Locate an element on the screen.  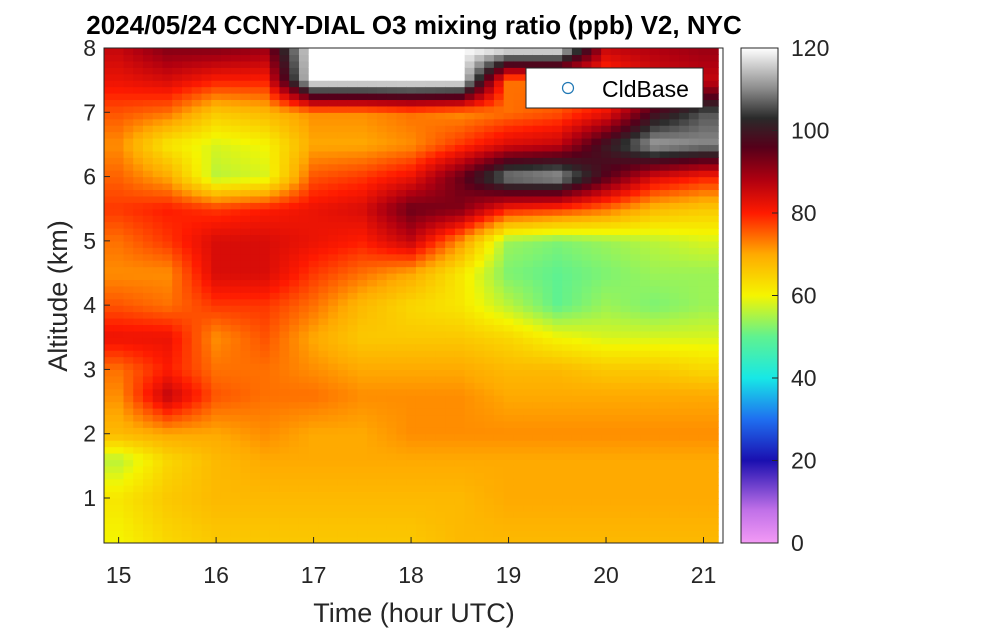
colorbar-tick-label: 100 is located at coordinates (810, 131).